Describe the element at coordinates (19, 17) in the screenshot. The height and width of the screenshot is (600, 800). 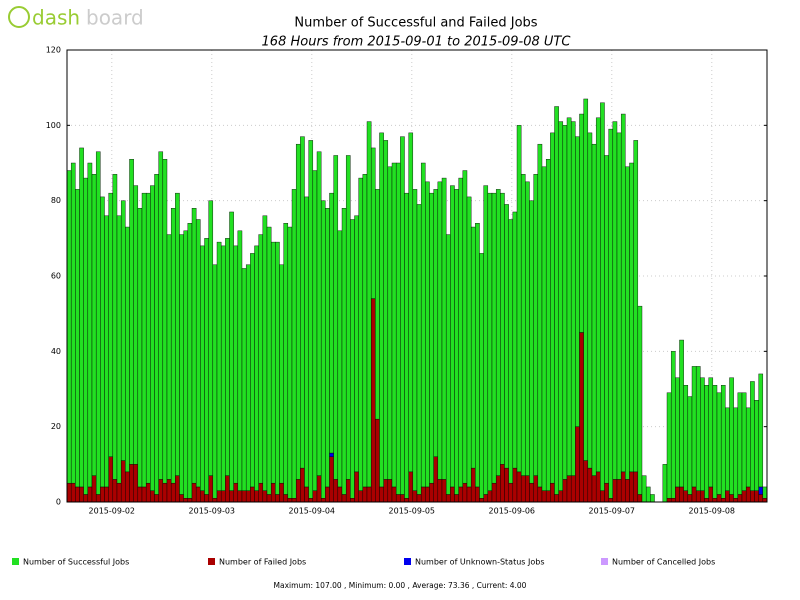
I see `logo-icon` at that location.